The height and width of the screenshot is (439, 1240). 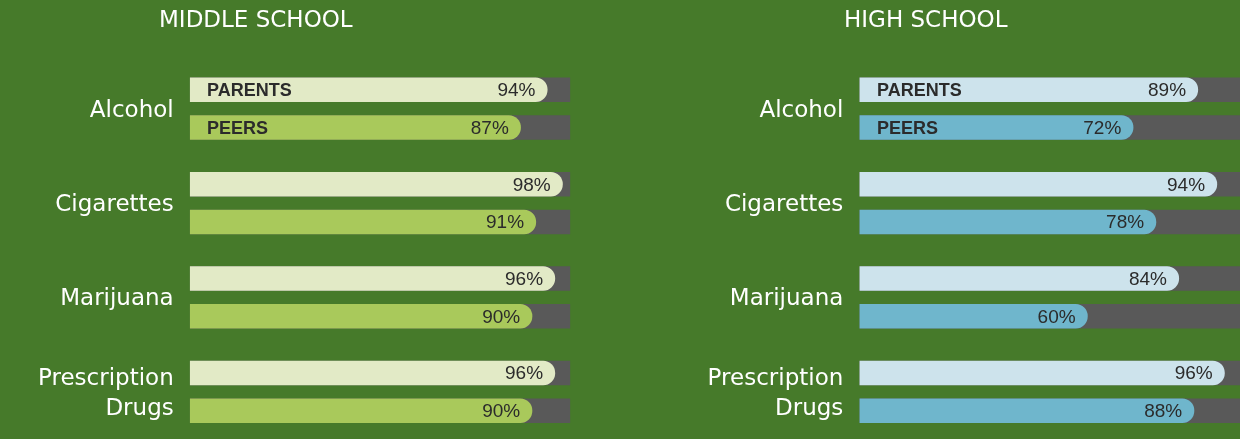 What do you see at coordinates (489, 128) in the screenshot?
I see `data-label: 87%` at bounding box center [489, 128].